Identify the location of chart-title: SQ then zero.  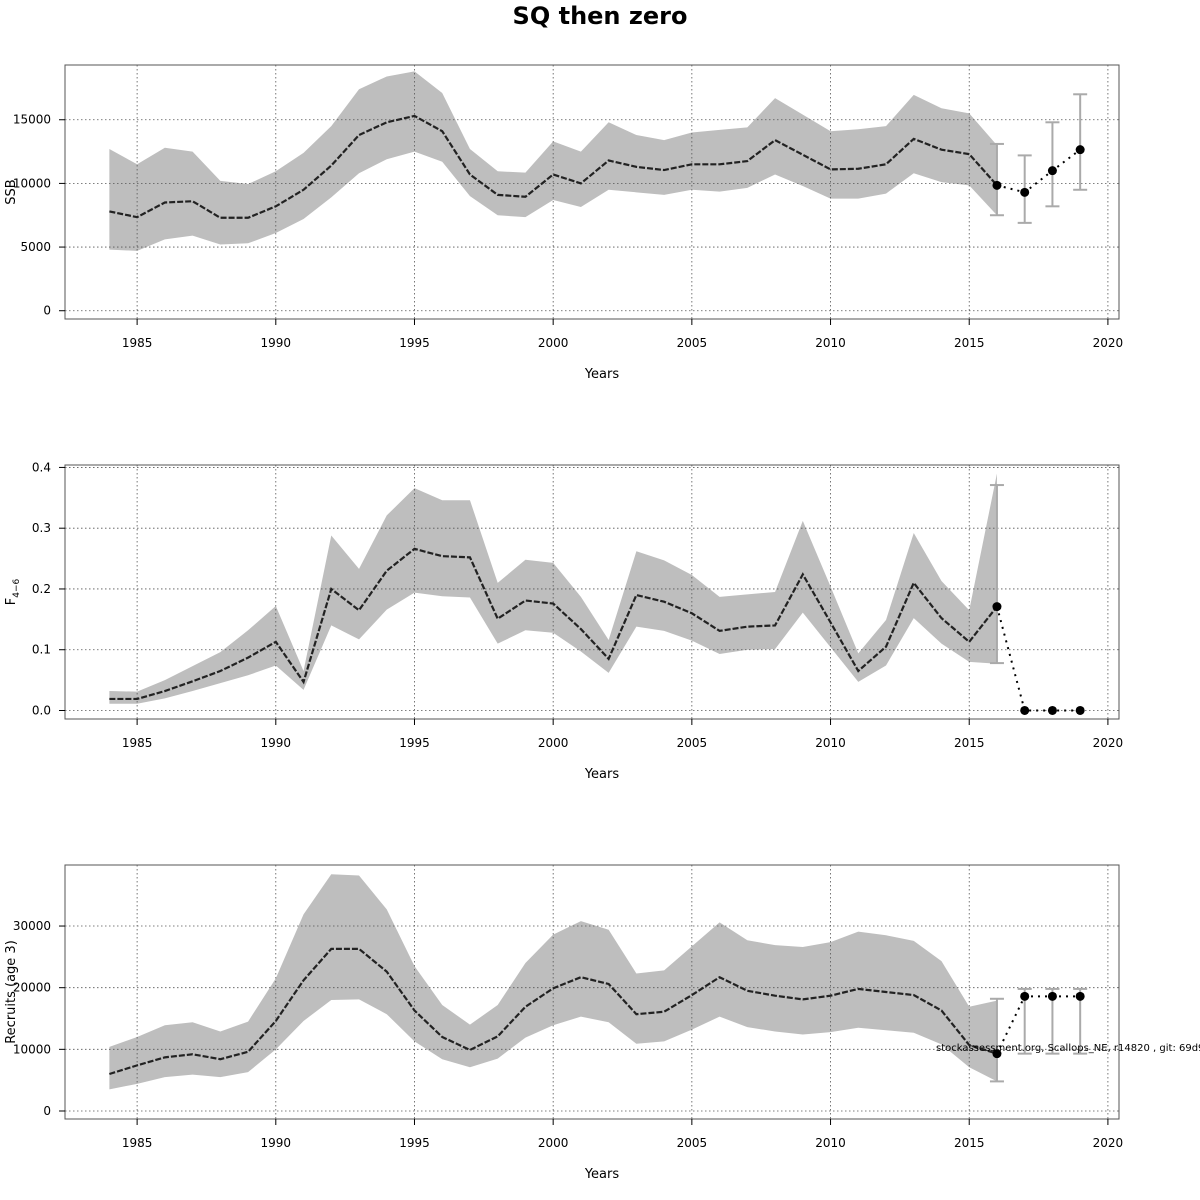
(600, 16).